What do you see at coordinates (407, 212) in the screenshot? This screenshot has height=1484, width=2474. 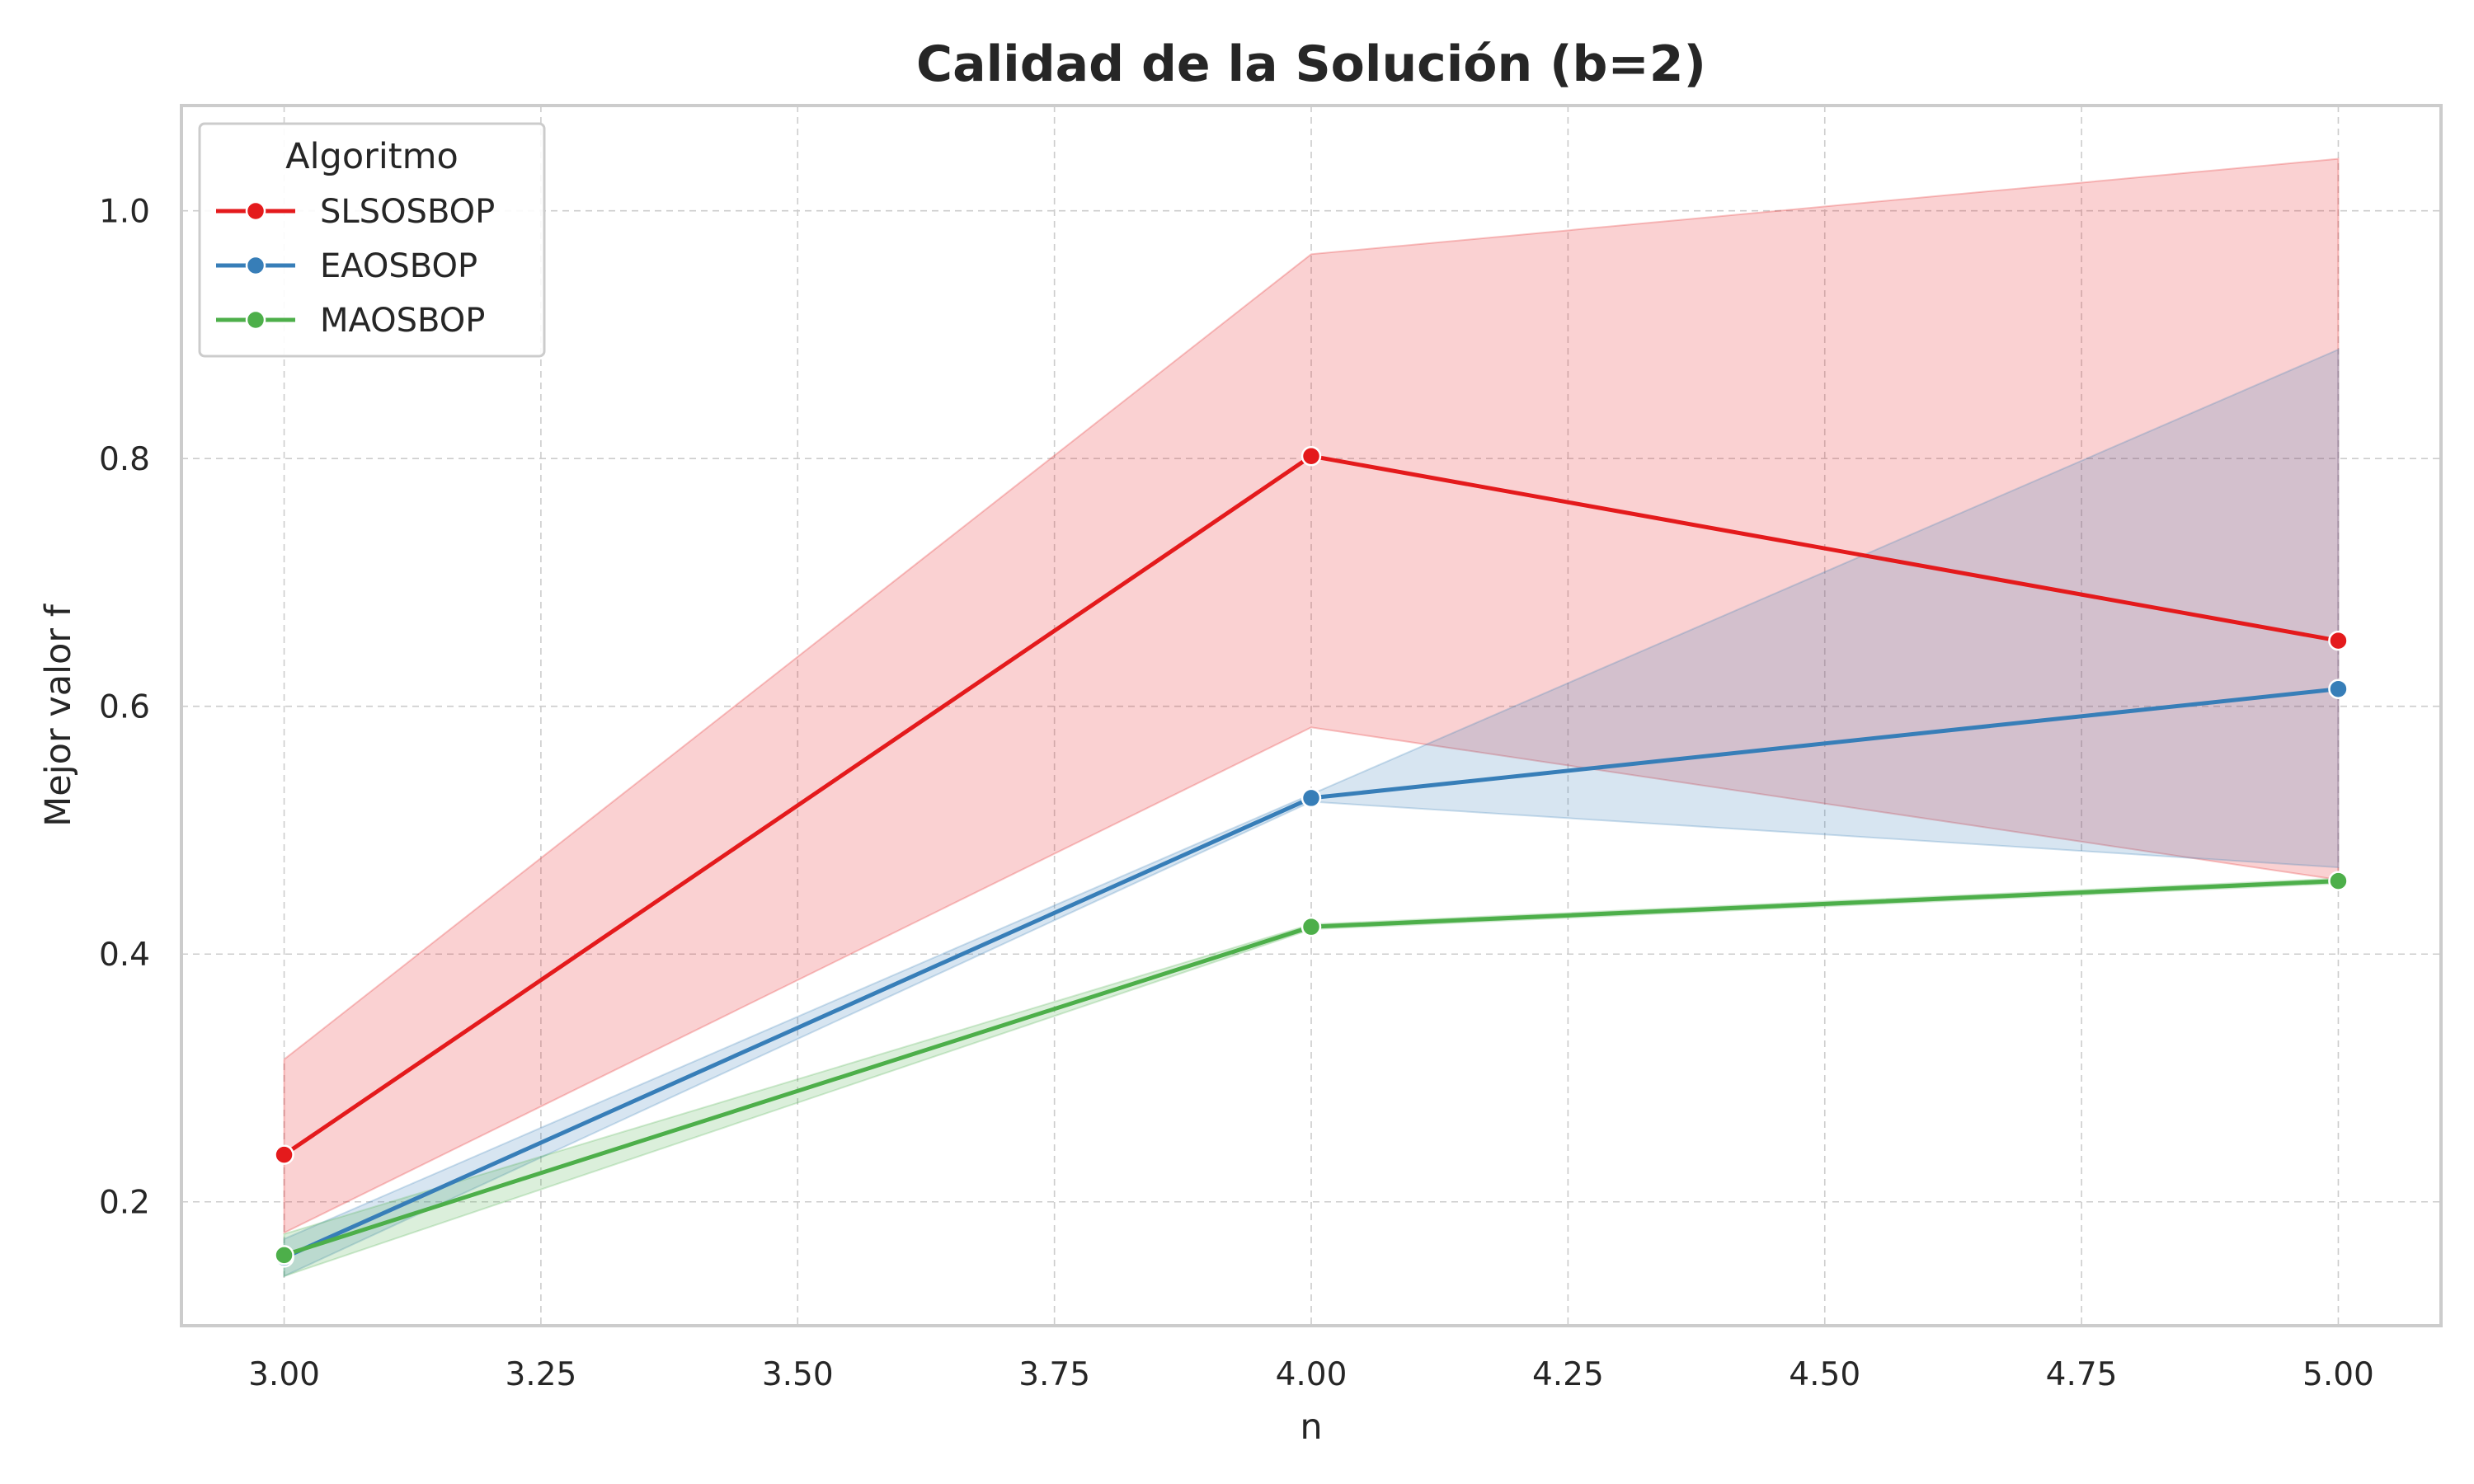 I see `legend-label: SLSOSBOP` at bounding box center [407, 212].